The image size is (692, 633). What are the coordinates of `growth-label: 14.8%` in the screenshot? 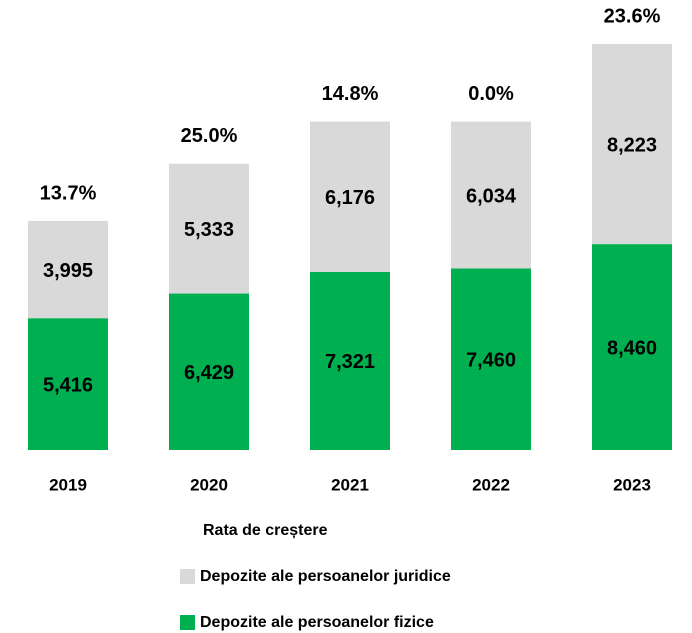 It's located at (350, 94).